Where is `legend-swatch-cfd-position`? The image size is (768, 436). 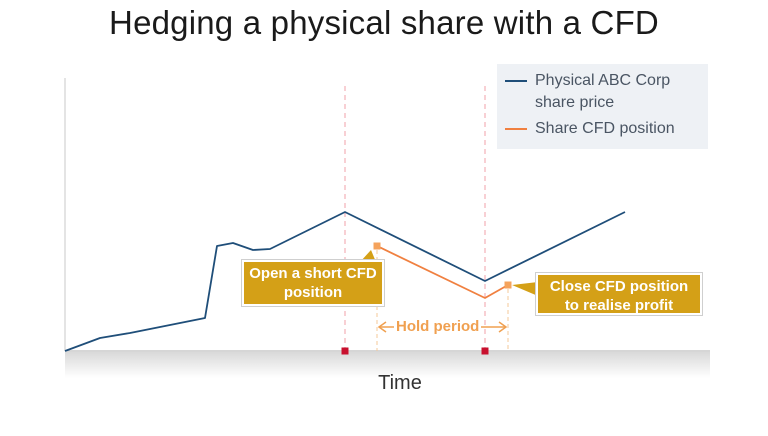 legend-swatch-cfd-position is located at coordinates (516, 129).